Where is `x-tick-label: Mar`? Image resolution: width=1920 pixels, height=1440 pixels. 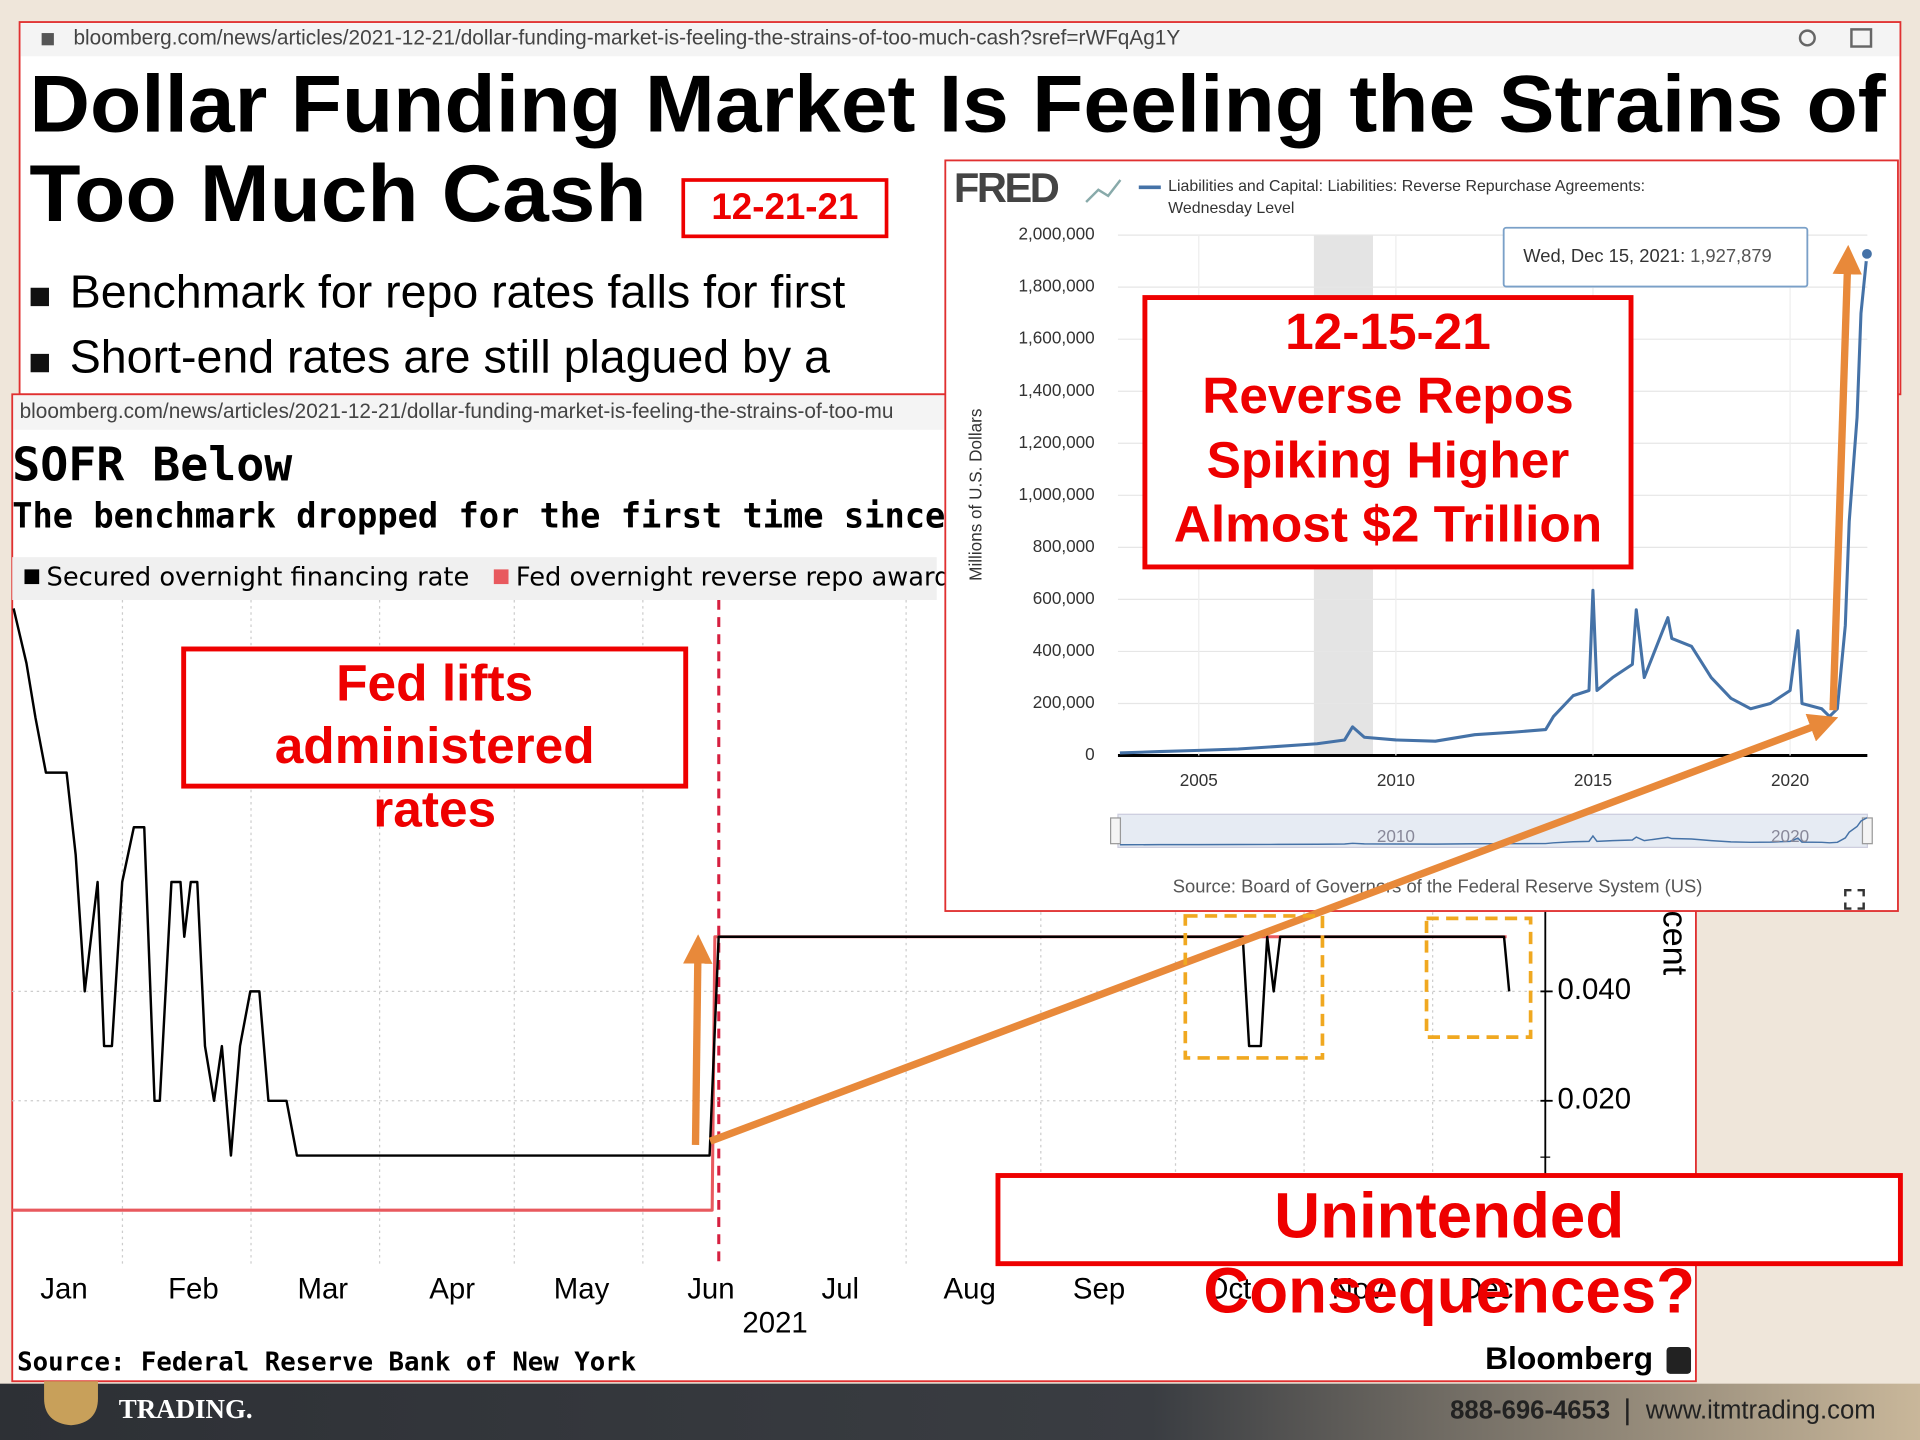 x-tick-label: Mar is located at coordinates (322, 1288).